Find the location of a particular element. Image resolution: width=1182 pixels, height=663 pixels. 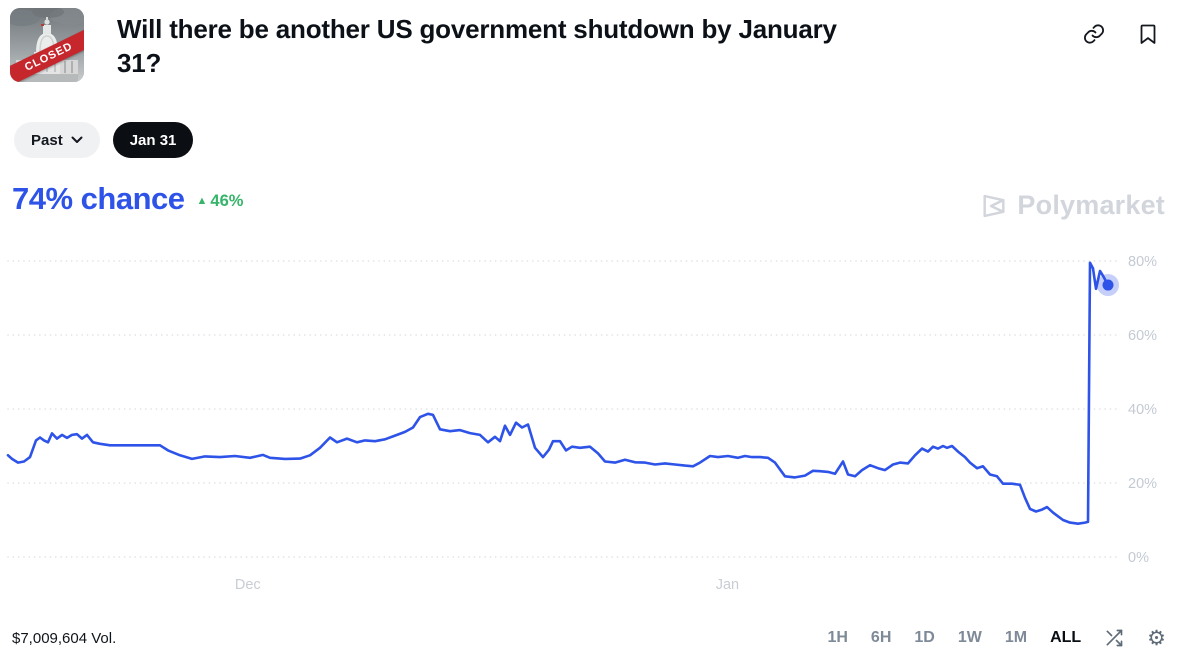

range-1d: 1D is located at coordinates (924, 637).